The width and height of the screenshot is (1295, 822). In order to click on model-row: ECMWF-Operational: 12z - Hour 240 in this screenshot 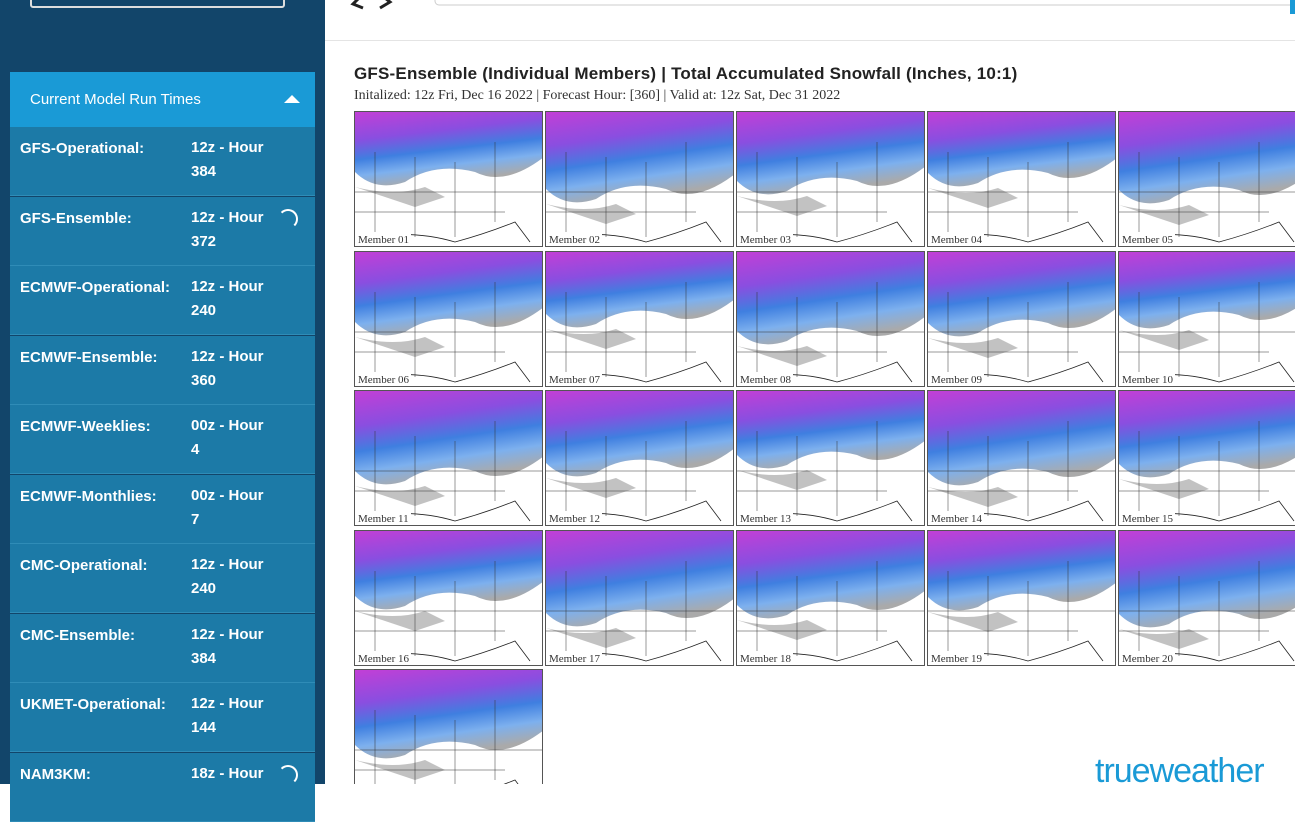, I will do `click(162, 300)`.